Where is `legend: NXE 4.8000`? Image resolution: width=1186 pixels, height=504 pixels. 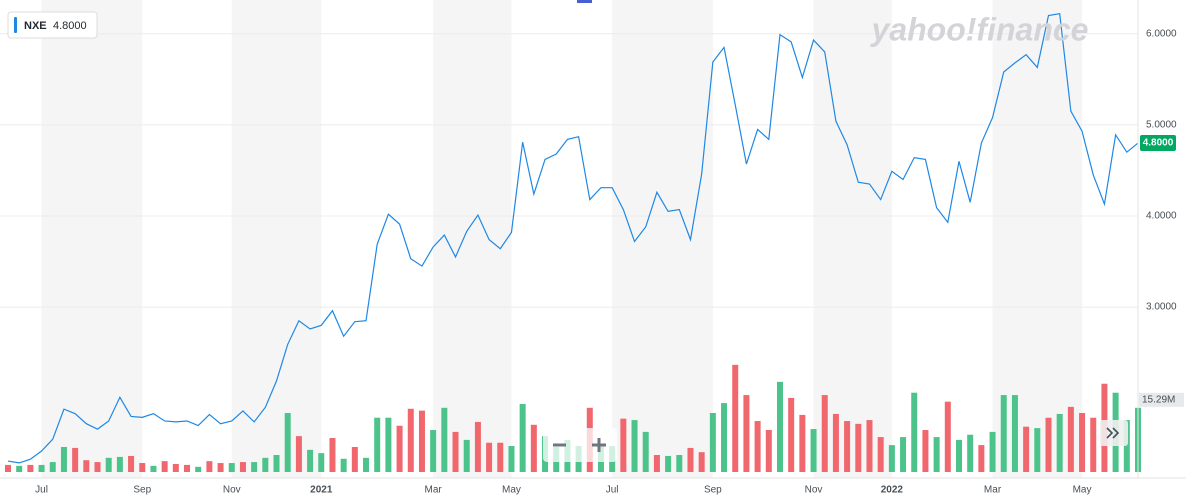
legend: NXE 4.8000 is located at coordinates (52, 25).